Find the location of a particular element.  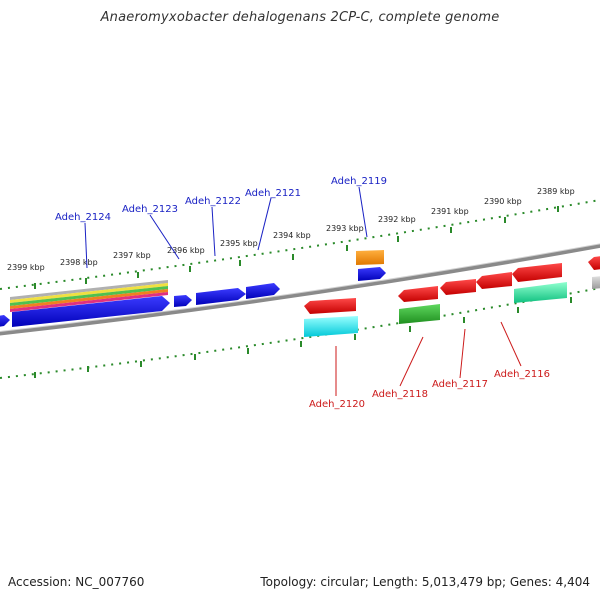

gene-label: Adeh_2119 is located at coordinates (359, 181).